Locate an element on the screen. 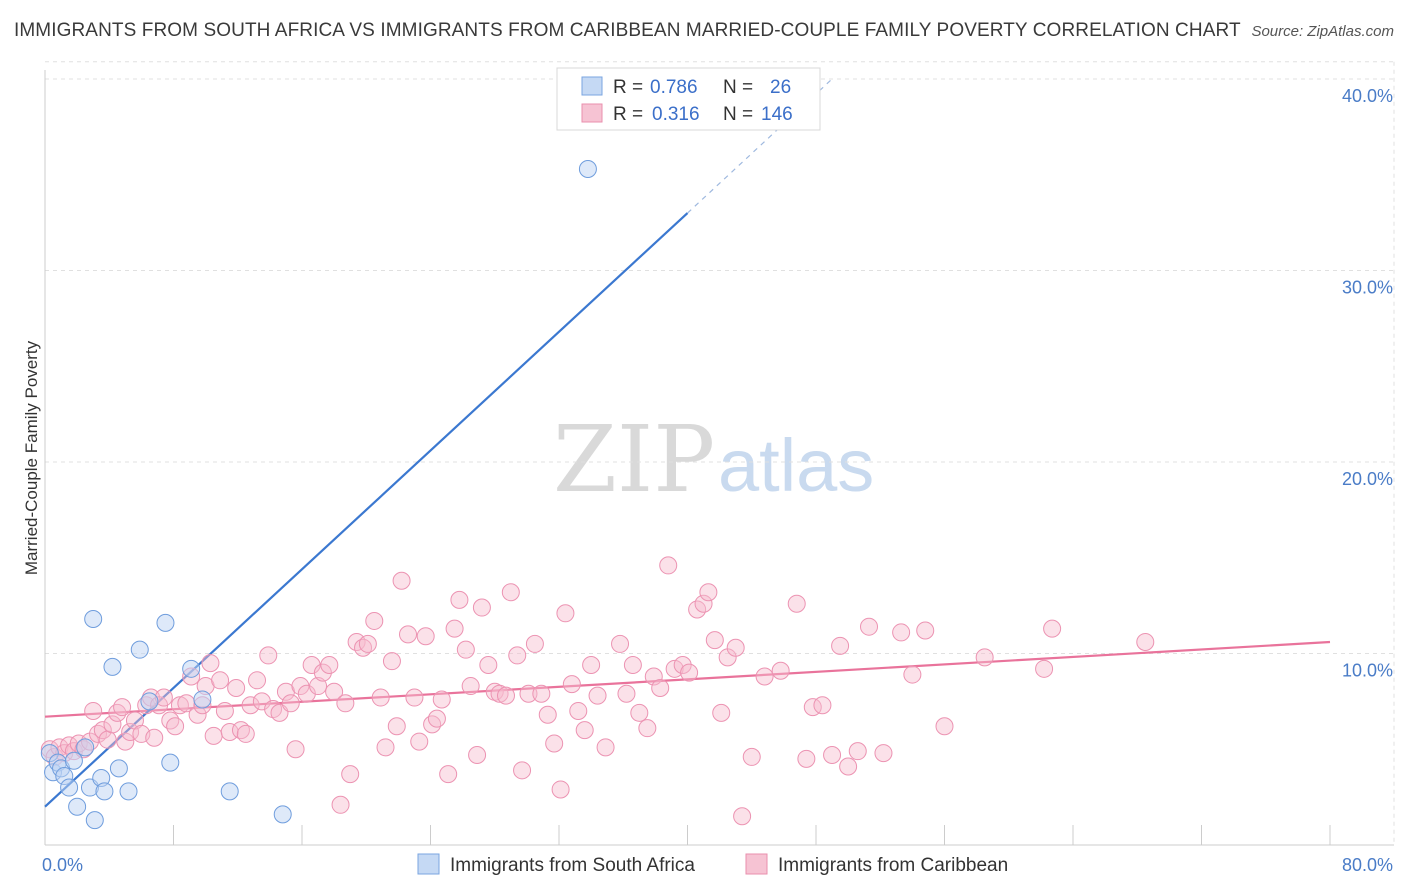 The width and height of the screenshot is (1406, 892). stats-legend-r-south-africa: 0.786 is located at coordinates (674, 87).